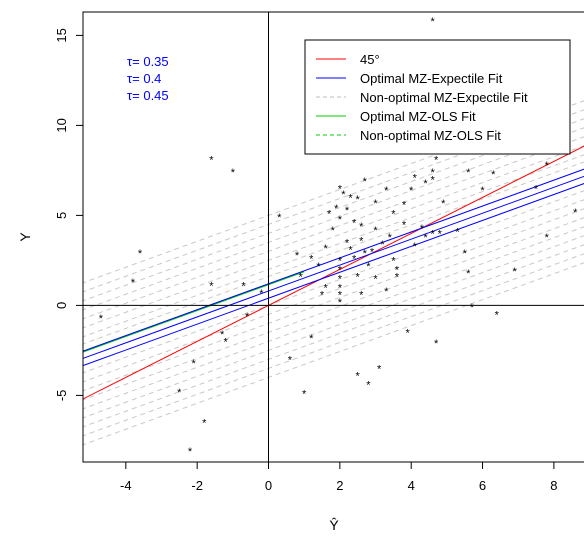  What do you see at coordinates (222, 335) in the screenshot?
I see `data-point-14: *` at bounding box center [222, 335].